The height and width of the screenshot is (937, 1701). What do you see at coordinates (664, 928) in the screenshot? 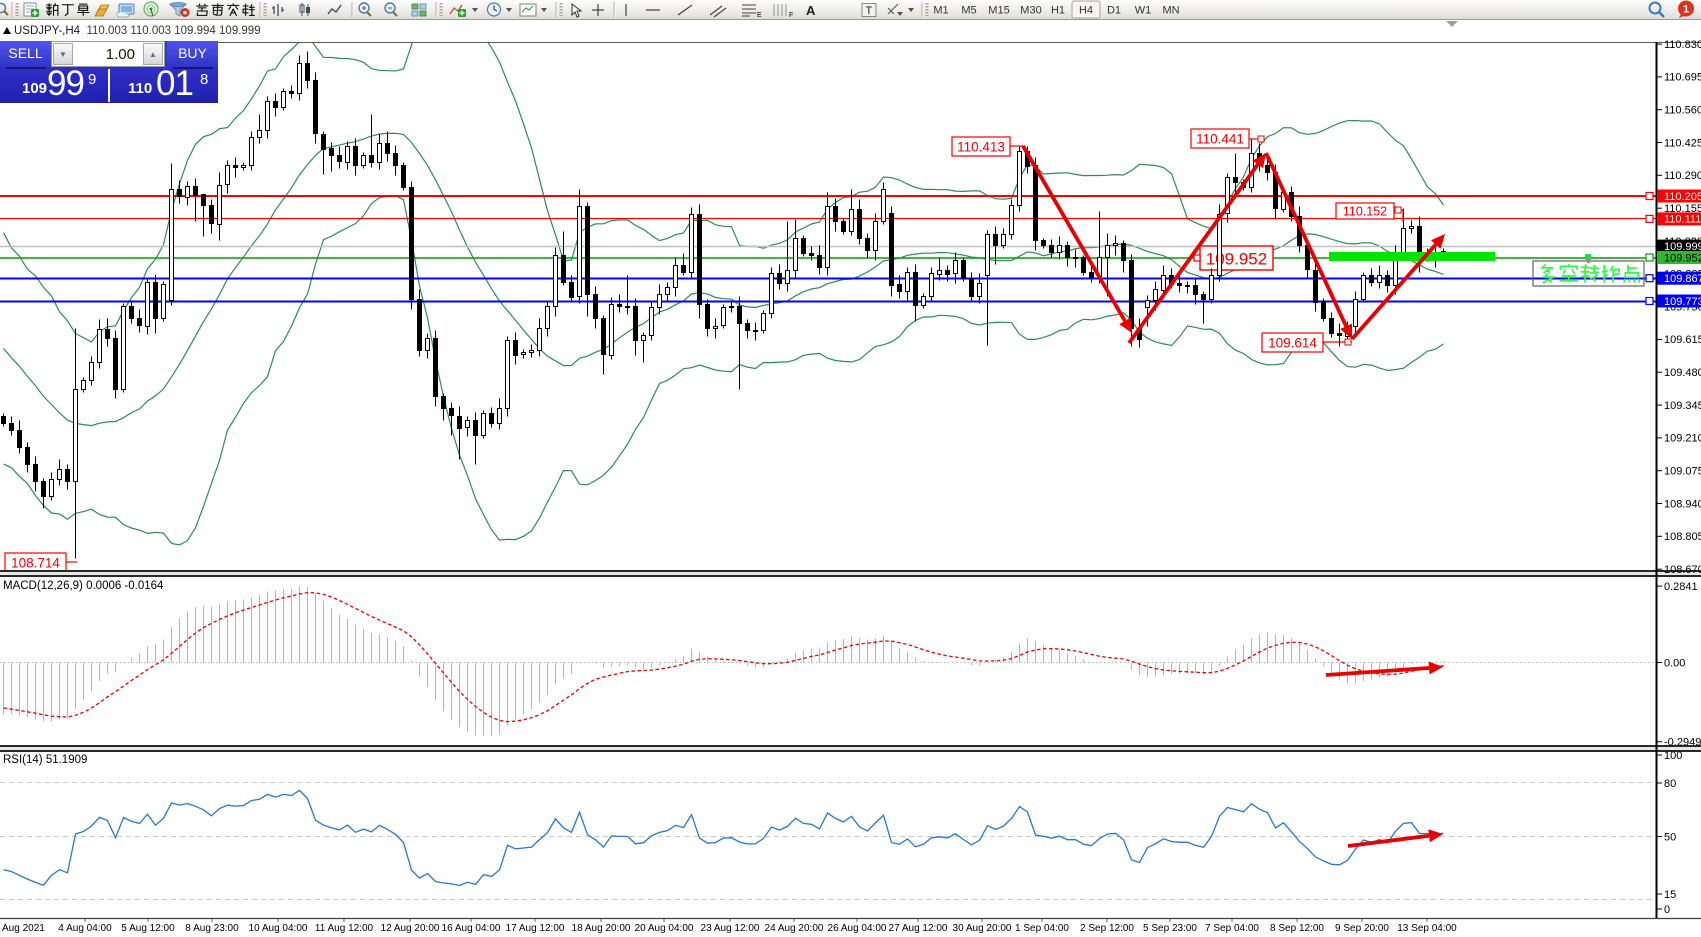
I see `svg-text: 20 Aug 04:00` at bounding box center [664, 928].